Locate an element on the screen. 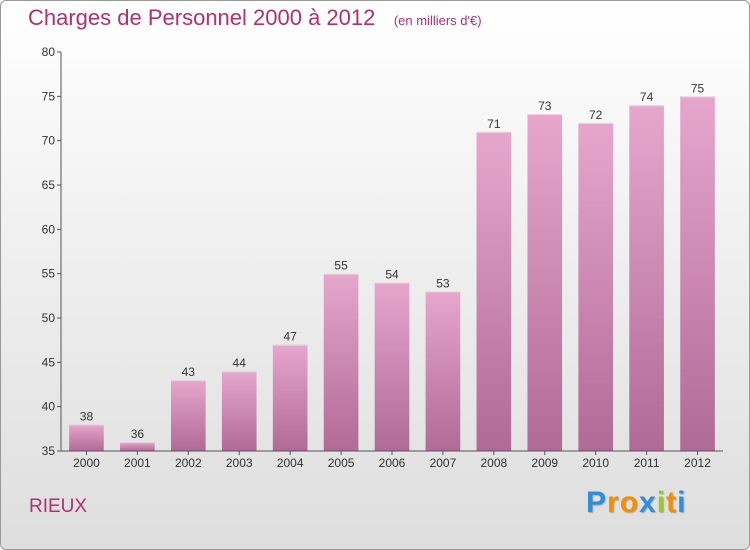 The width and height of the screenshot is (750, 550). logo-letter: x is located at coordinates (648, 502).